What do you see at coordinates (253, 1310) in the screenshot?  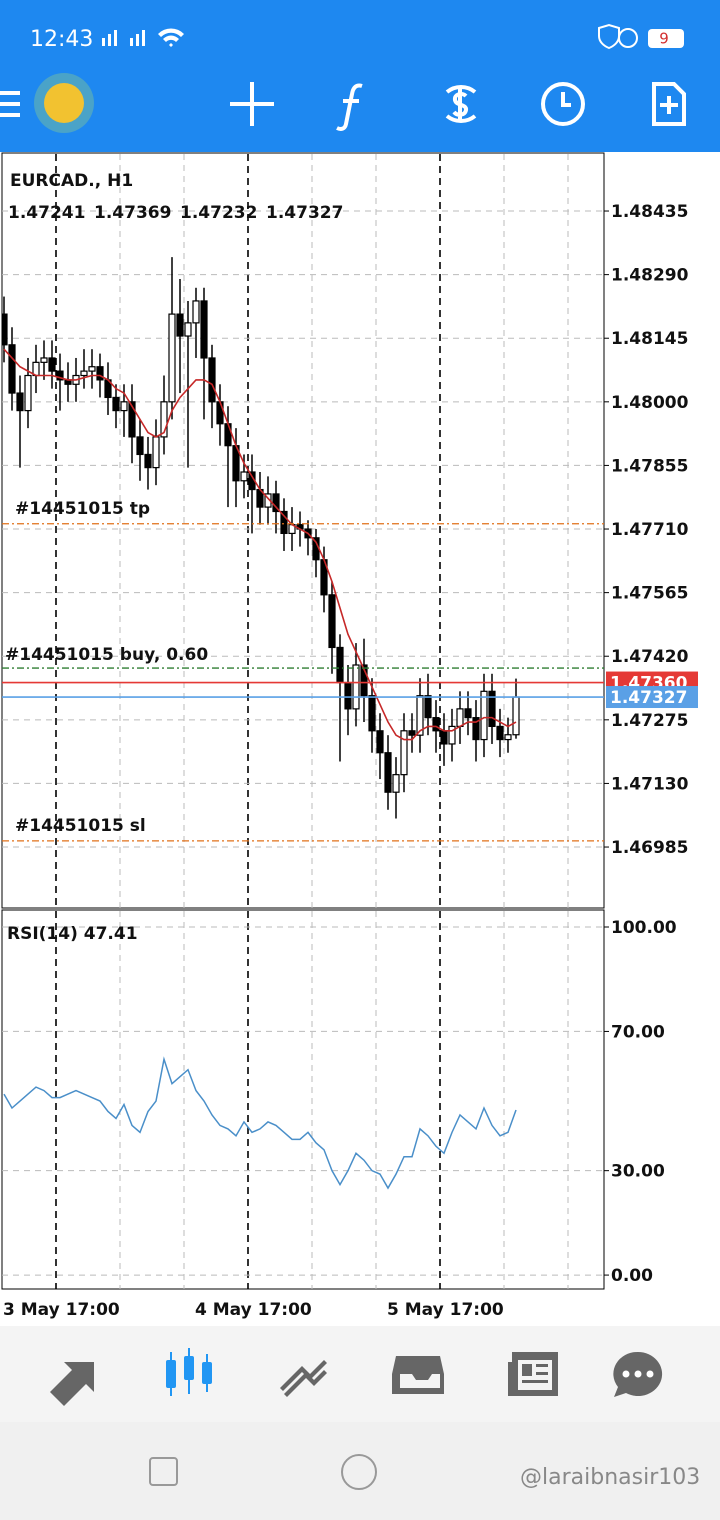 I see `x-tick-label: 4 May 17:00` at bounding box center [253, 1310].